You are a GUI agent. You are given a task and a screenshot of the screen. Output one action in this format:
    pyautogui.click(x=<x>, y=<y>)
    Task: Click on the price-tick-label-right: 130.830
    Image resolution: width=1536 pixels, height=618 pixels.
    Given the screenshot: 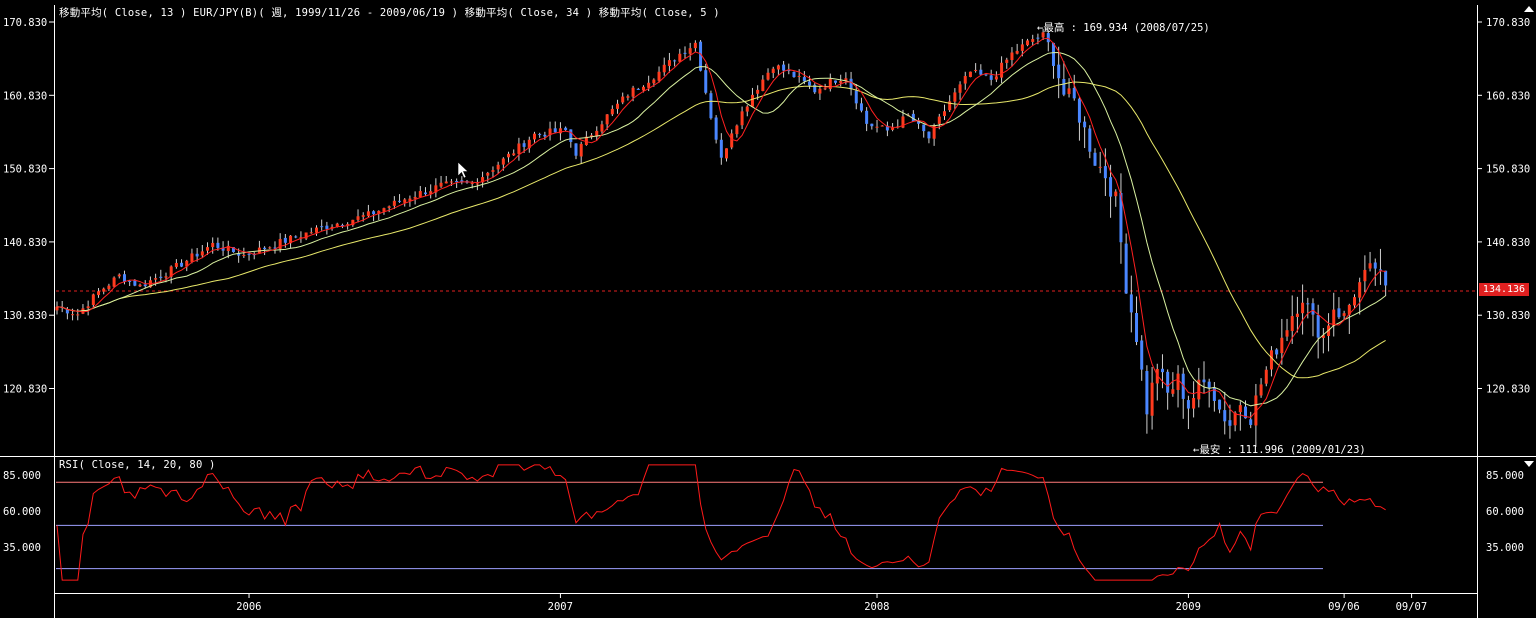 What is the action you would take?
    pyautogui.click(x=1508, y=316)
    